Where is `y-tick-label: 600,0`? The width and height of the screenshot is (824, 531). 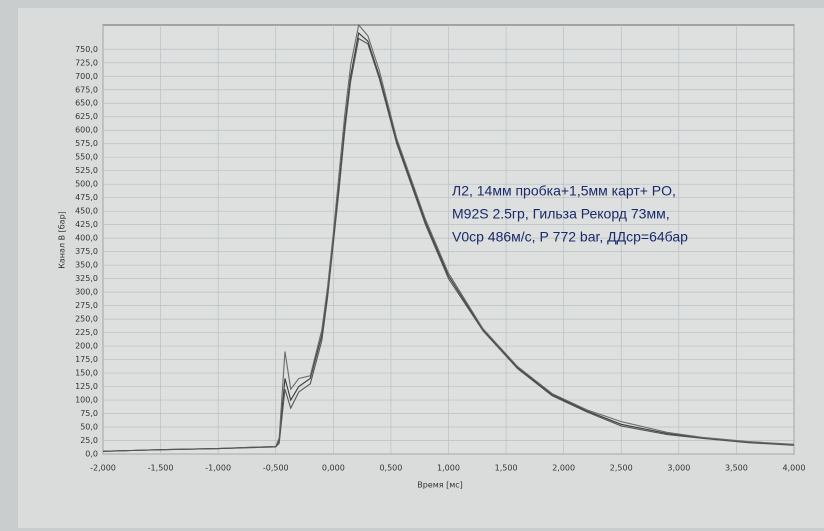
y-tick-label: 600,0 is located at coordinates (86, 130).